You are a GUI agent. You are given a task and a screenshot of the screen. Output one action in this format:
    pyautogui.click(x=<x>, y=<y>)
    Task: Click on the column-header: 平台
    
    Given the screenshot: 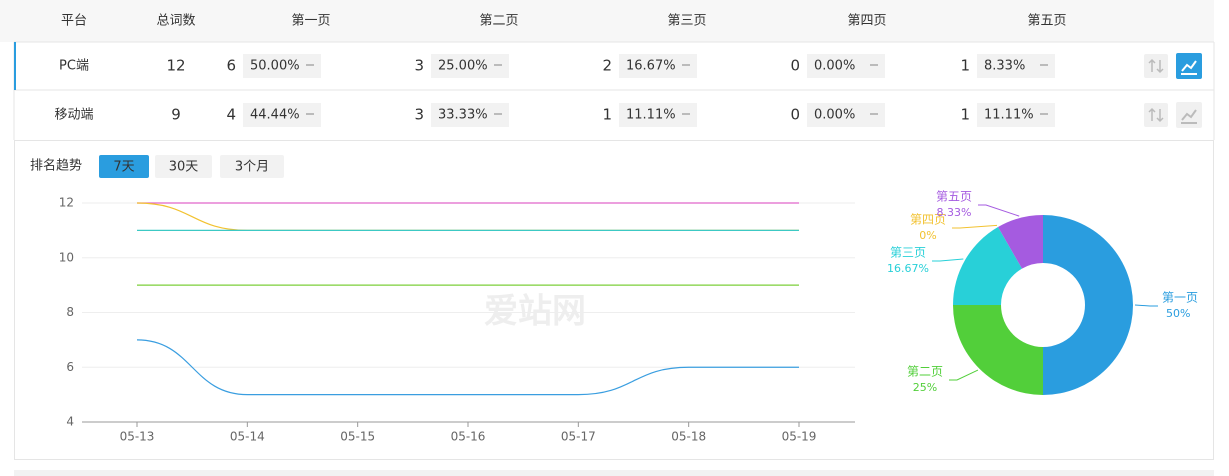 What is the action you would take?
    pyautogui.click(x=74, y=21)
    